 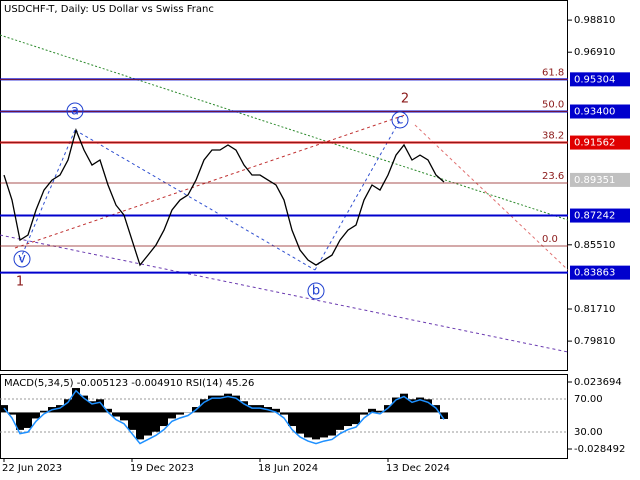 I want to click on level-label: 0.93400, so click(x=594, y=112).